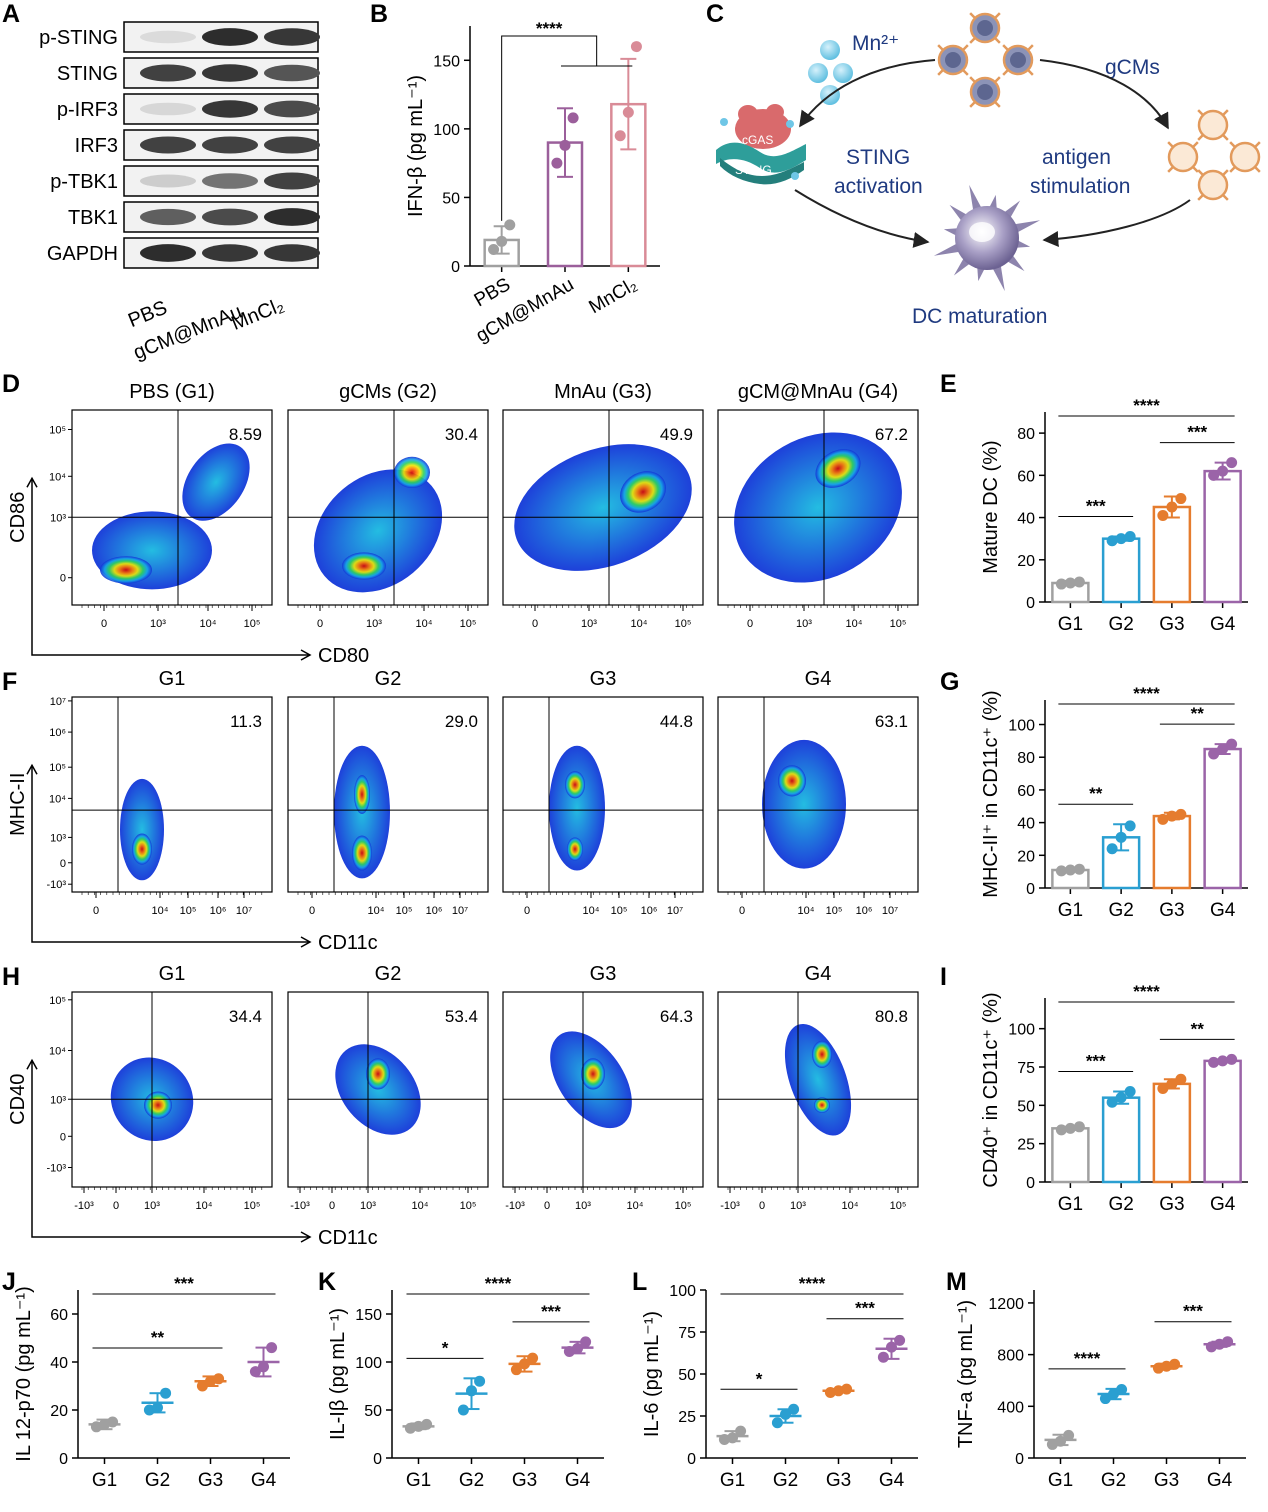 The height and width of the screenshot is (1512, 1268). What do you see at coordinates (991, 506) in the screenshot?
I see `y-axis-title: Mature DC (%)` at bounding box center [991, 506].